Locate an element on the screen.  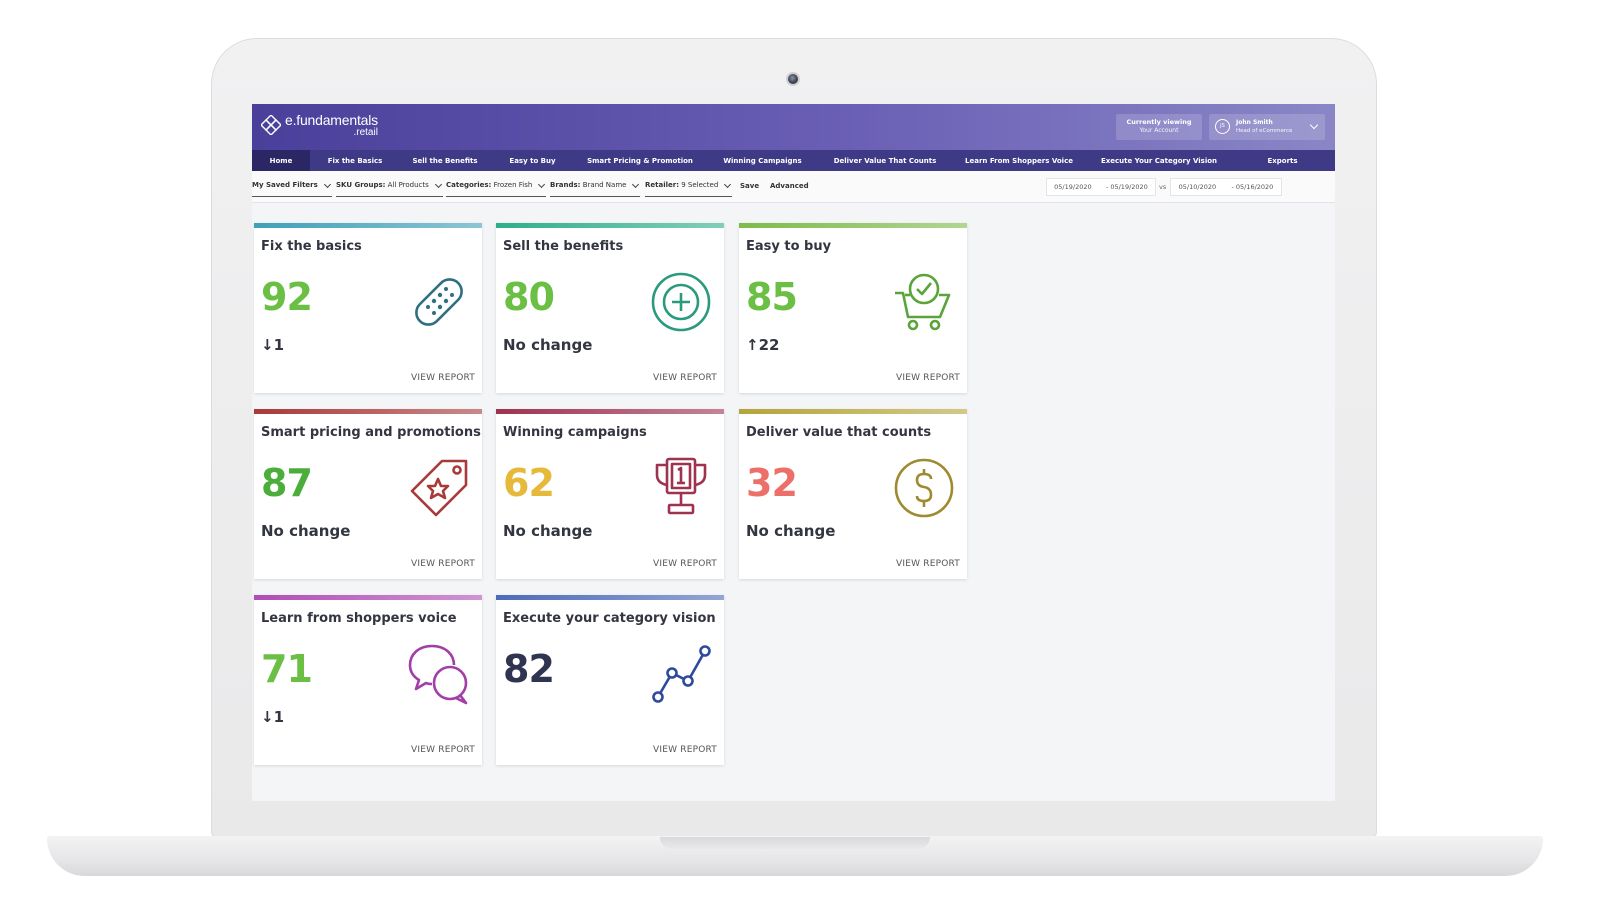
logo-sub-text: .retail is located at coordinates (365, 132).